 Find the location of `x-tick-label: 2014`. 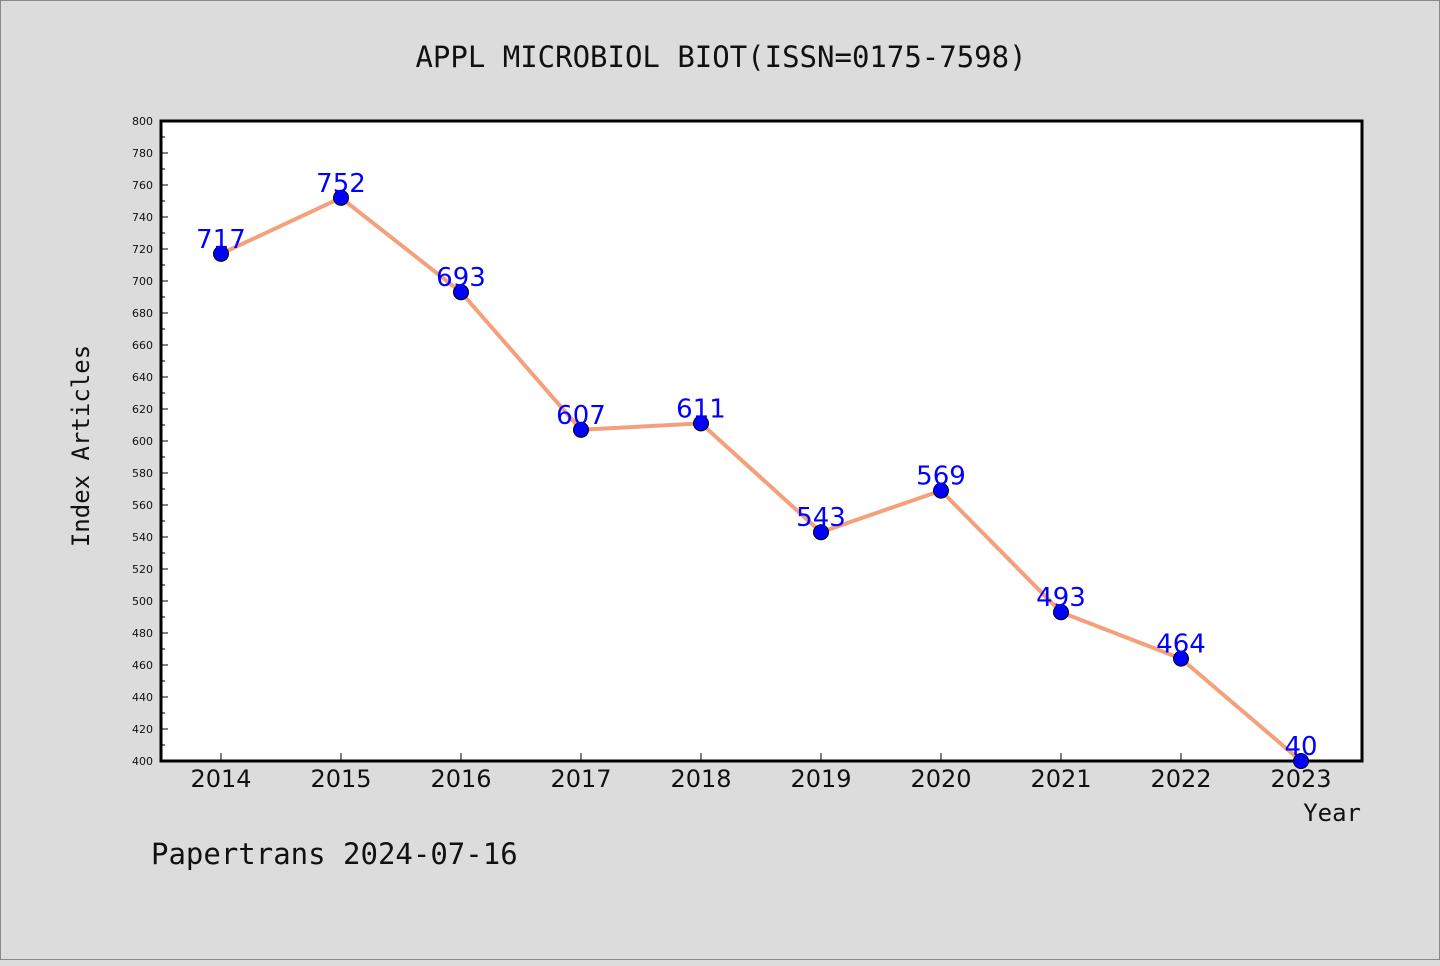

x-tick-label: 2014 is located at coordinates (220, 779).